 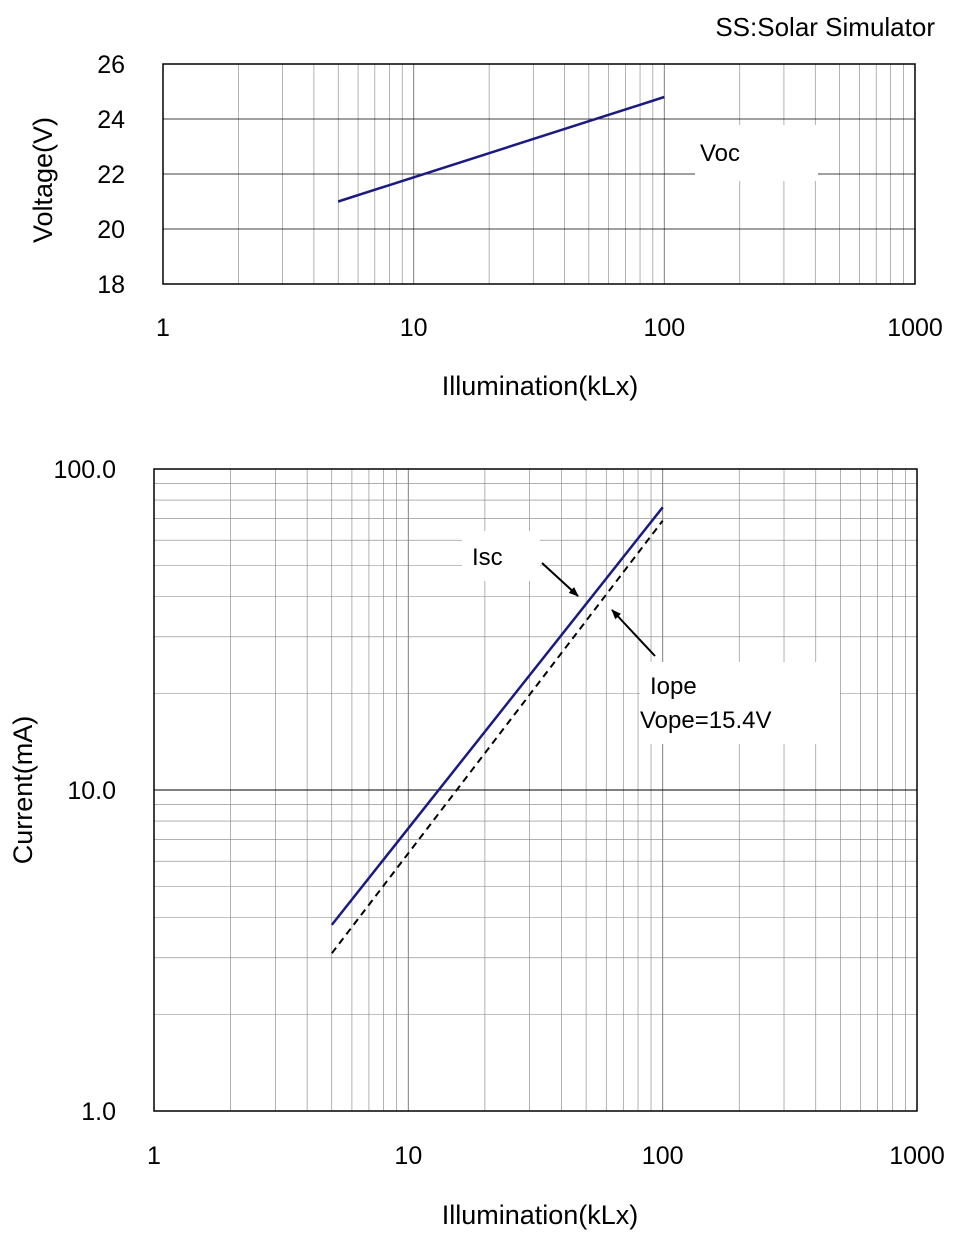 I want to click on iope-arrow, so click(x=633, y=633).